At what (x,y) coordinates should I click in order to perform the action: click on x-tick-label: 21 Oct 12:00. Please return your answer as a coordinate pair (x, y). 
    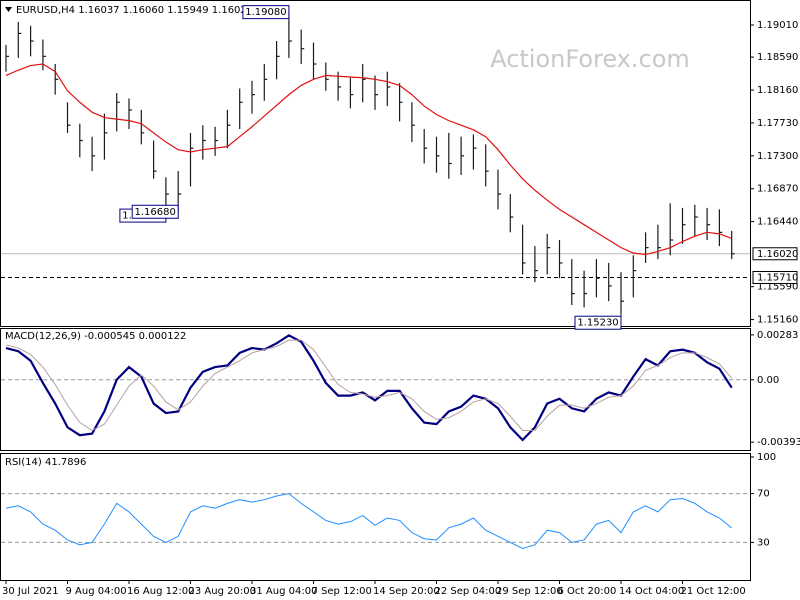
    Looking at the image, I should click on (713, 591).